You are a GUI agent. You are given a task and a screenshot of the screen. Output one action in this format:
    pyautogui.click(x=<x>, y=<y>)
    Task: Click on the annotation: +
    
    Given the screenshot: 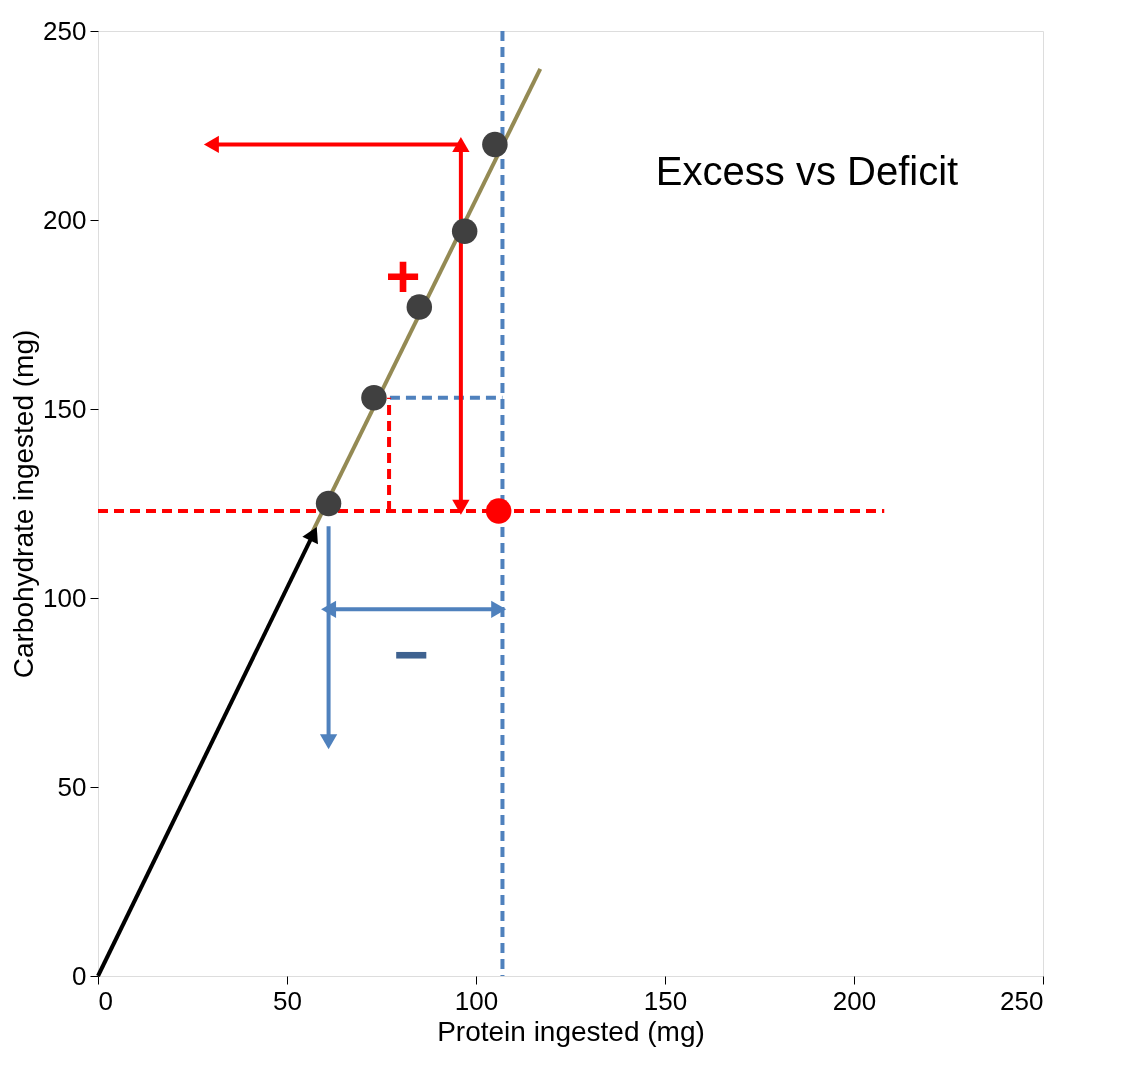 What is the action you would take?
    pyautogui.click(x=403, y=276)
    